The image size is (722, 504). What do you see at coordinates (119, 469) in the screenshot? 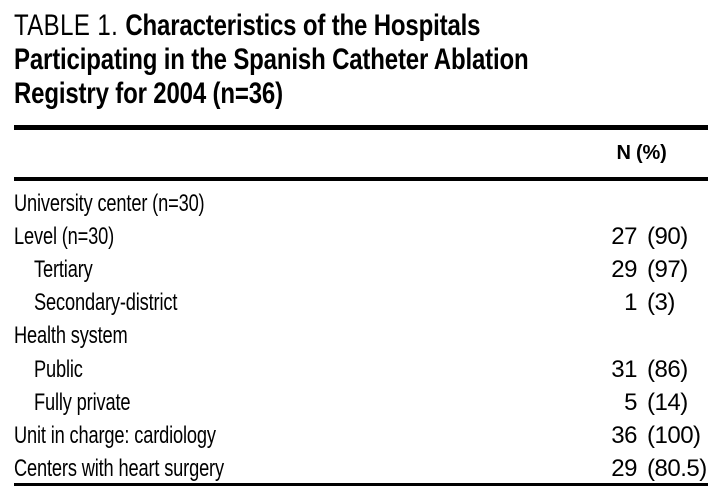
I see `row-label: Centers with heart surgery` at bounding box center [119, 469].